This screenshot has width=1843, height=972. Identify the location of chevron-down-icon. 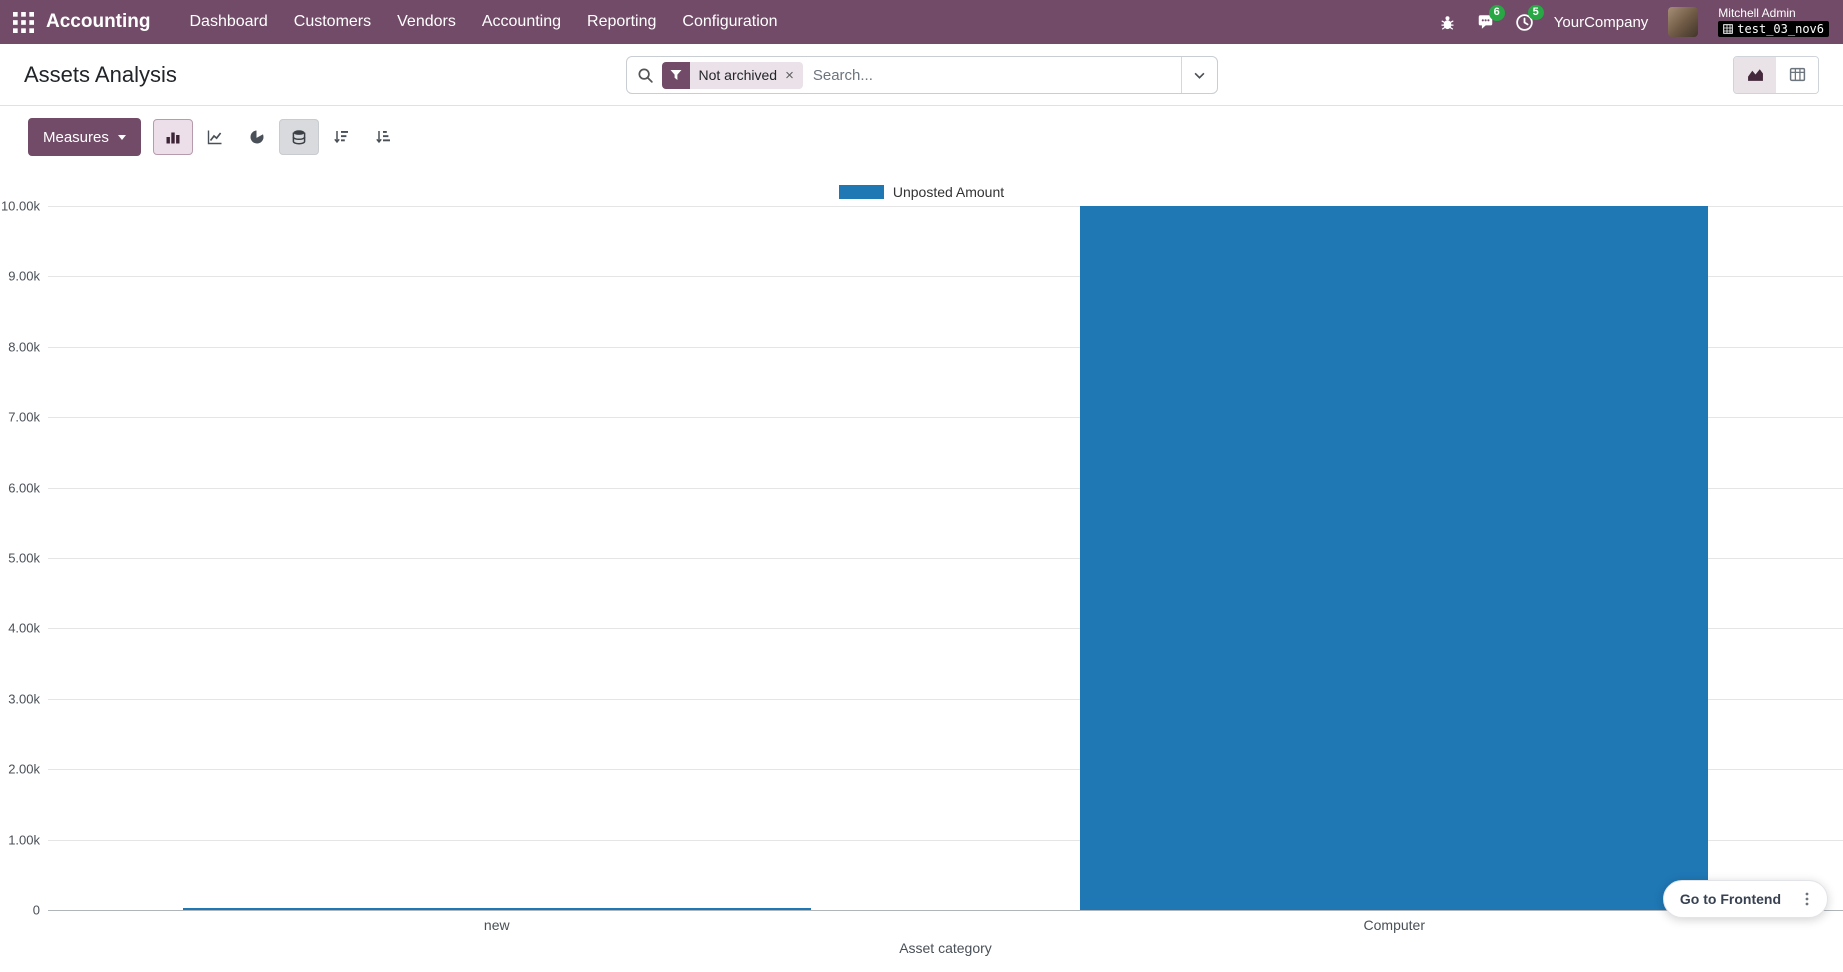
(1199, 75).